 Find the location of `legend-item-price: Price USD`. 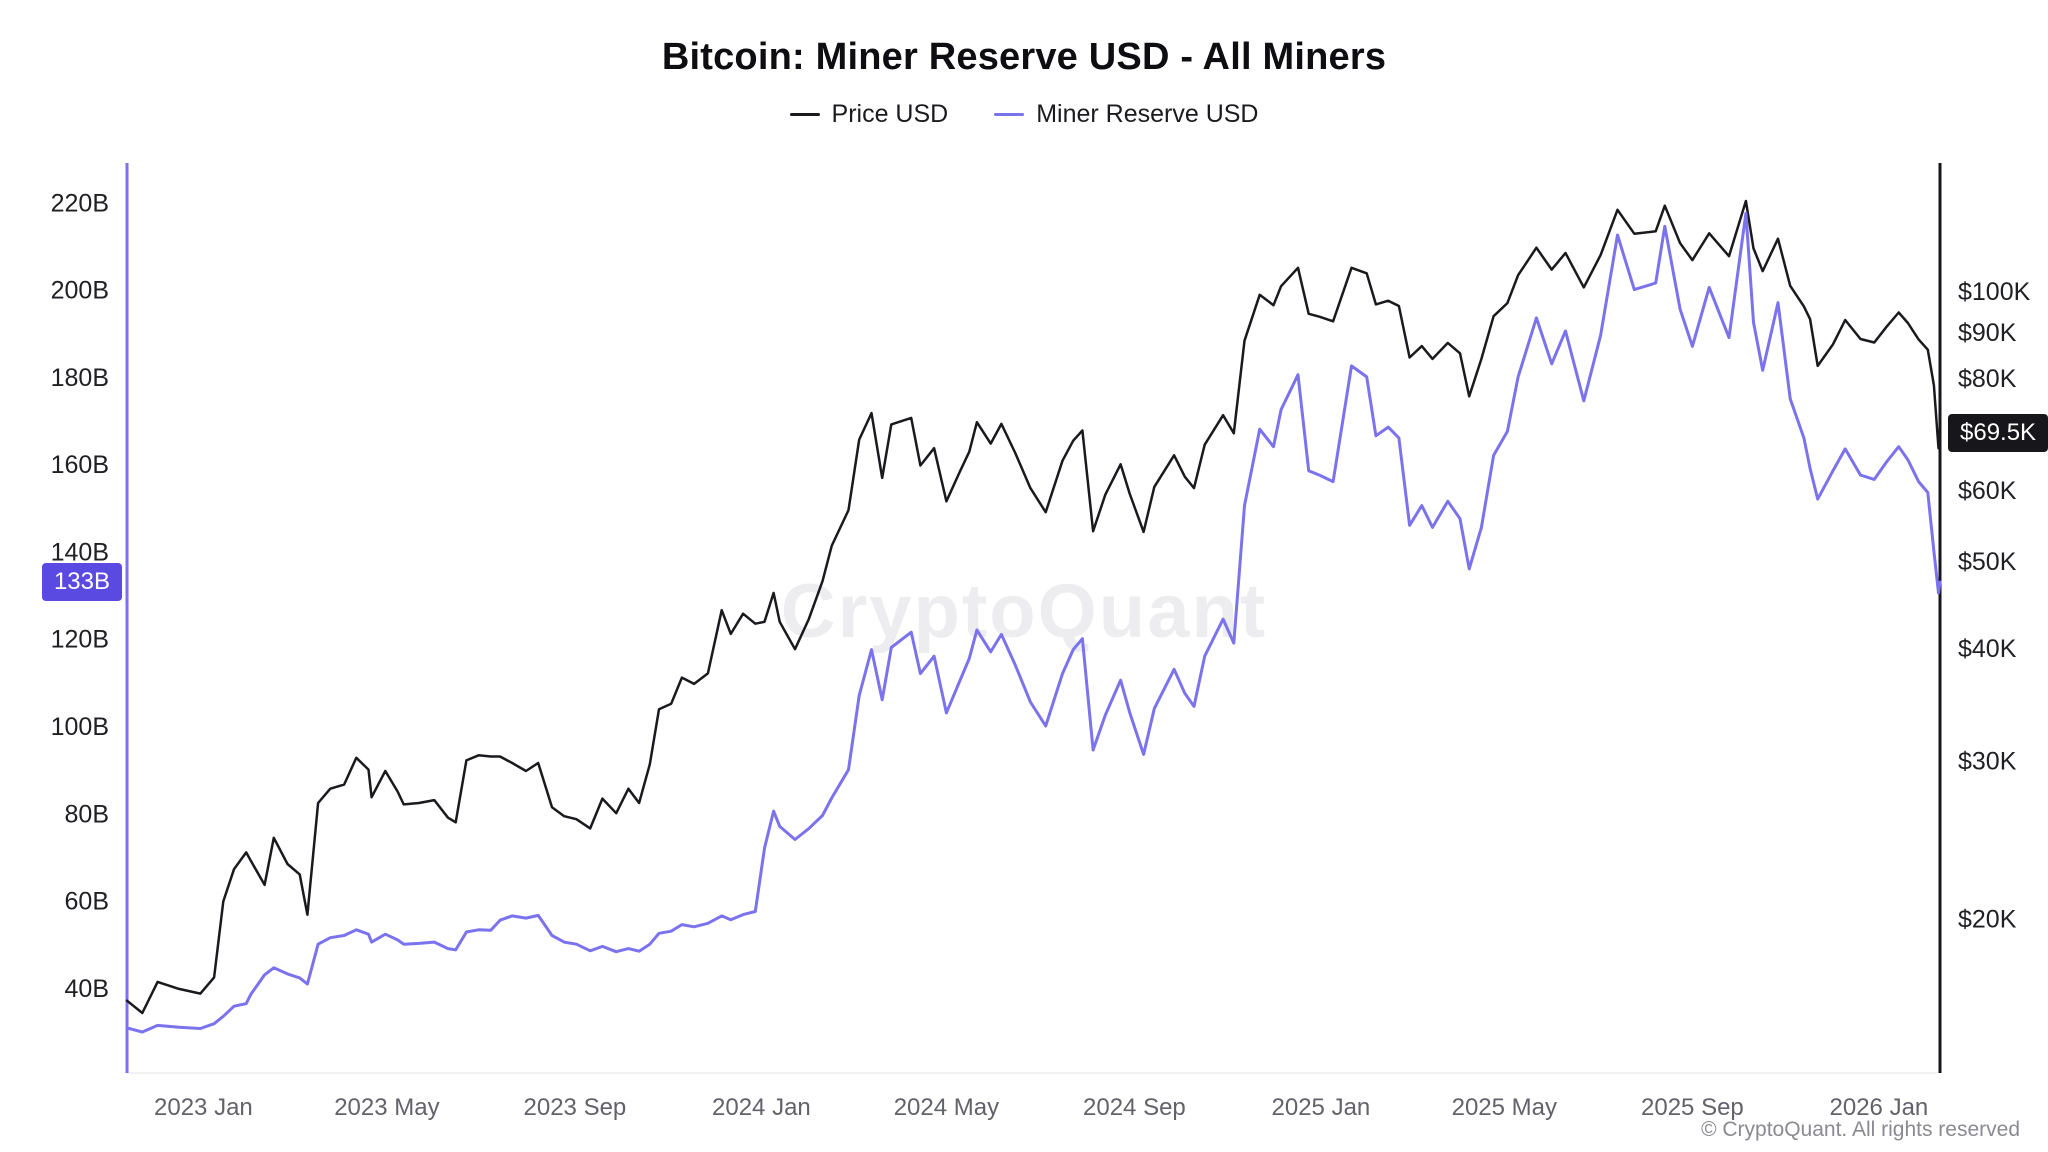

legend-item-price: Price USD is located at coordinates (869, 114).